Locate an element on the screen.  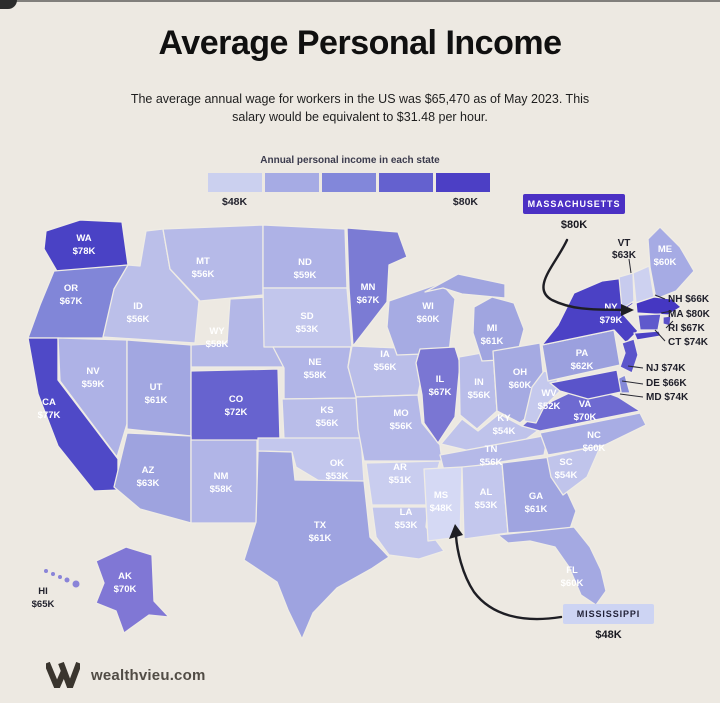
top-edge-artifact is located at coordinates (360, 1).